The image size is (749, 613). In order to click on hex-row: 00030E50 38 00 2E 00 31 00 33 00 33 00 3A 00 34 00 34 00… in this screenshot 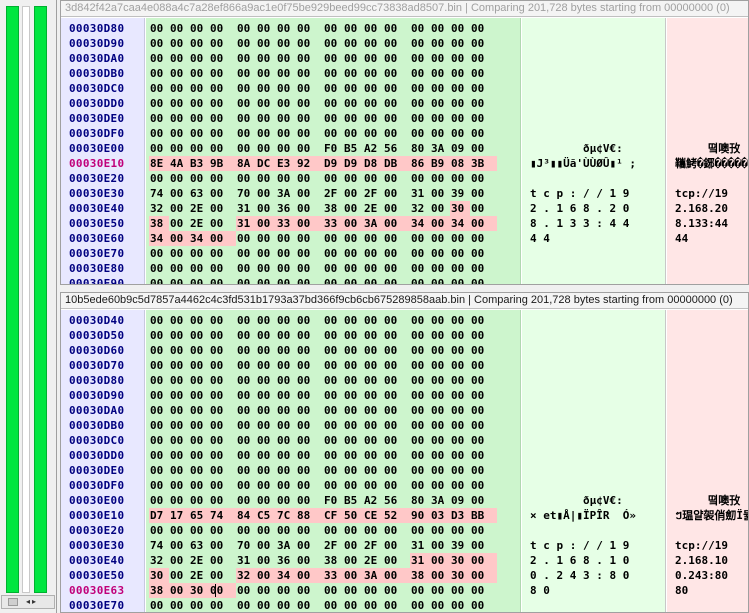, I will do `click(404, 223)`.